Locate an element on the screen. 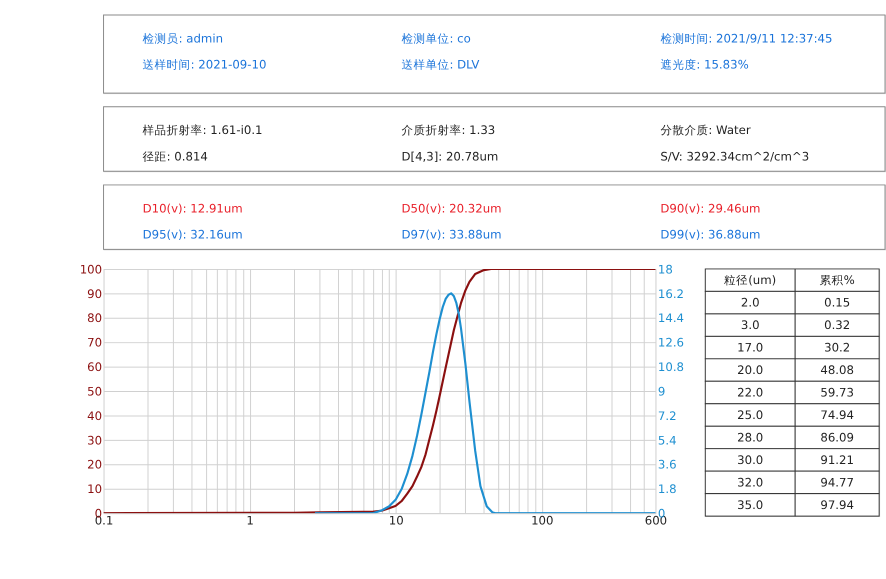 This screenshot has width=886, height=579. text: 30.0 is located at coordinates (750, 459).